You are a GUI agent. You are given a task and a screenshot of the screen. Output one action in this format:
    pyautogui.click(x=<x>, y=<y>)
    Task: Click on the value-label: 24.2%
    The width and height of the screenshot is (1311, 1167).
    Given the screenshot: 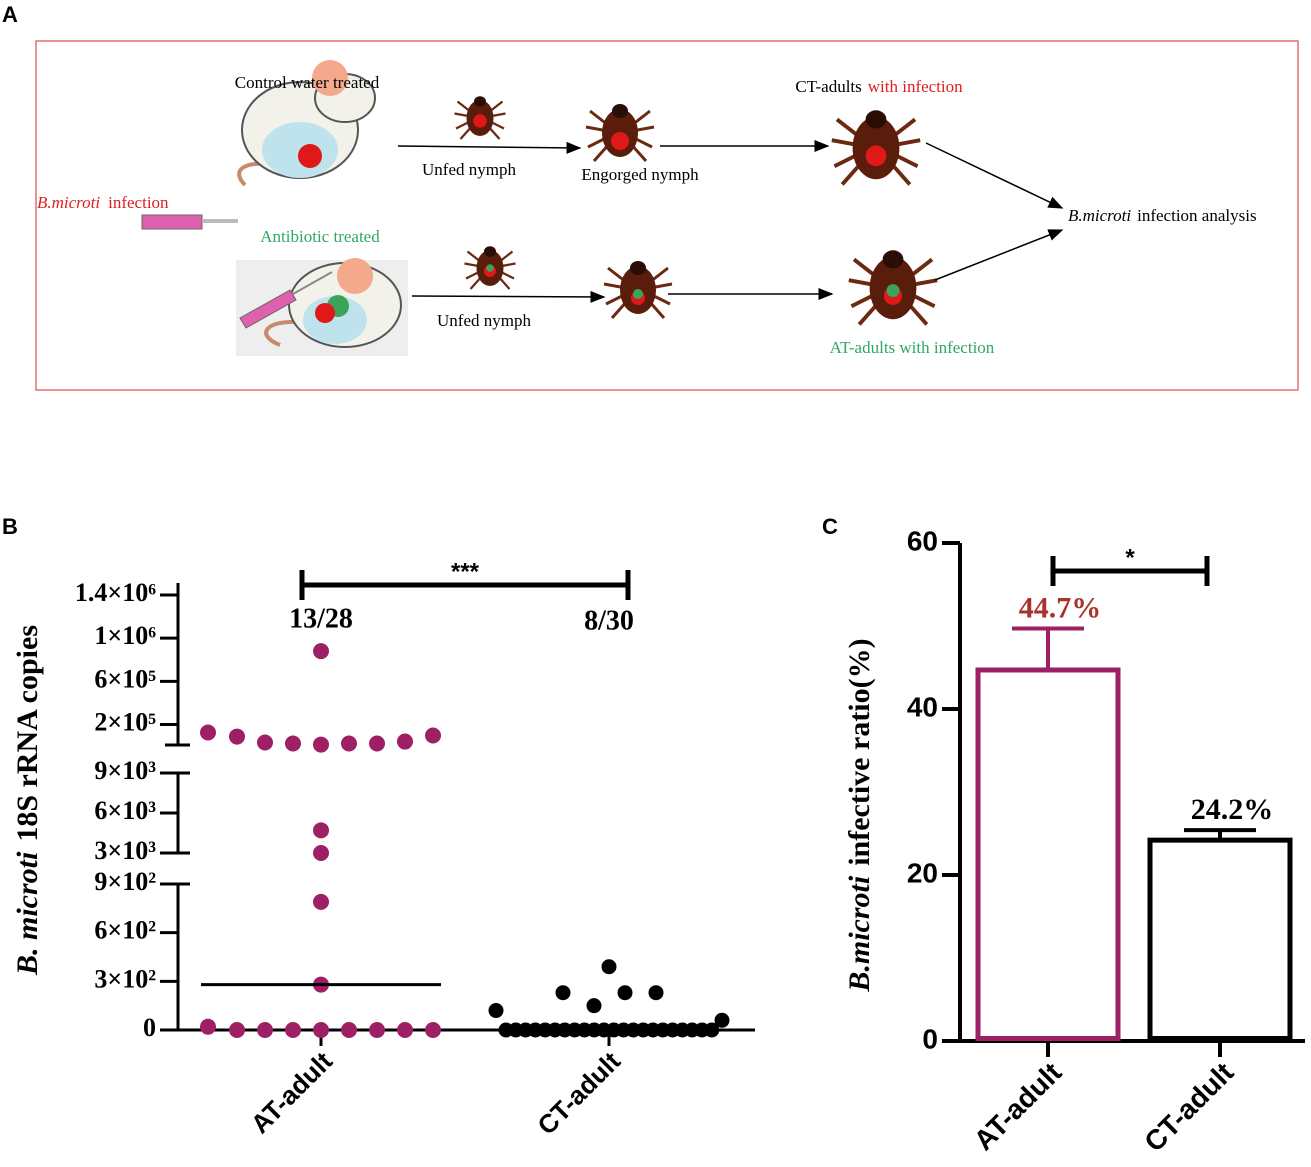 What is the action you would take?
    pyautogui.click(x=1232, y=809)
    